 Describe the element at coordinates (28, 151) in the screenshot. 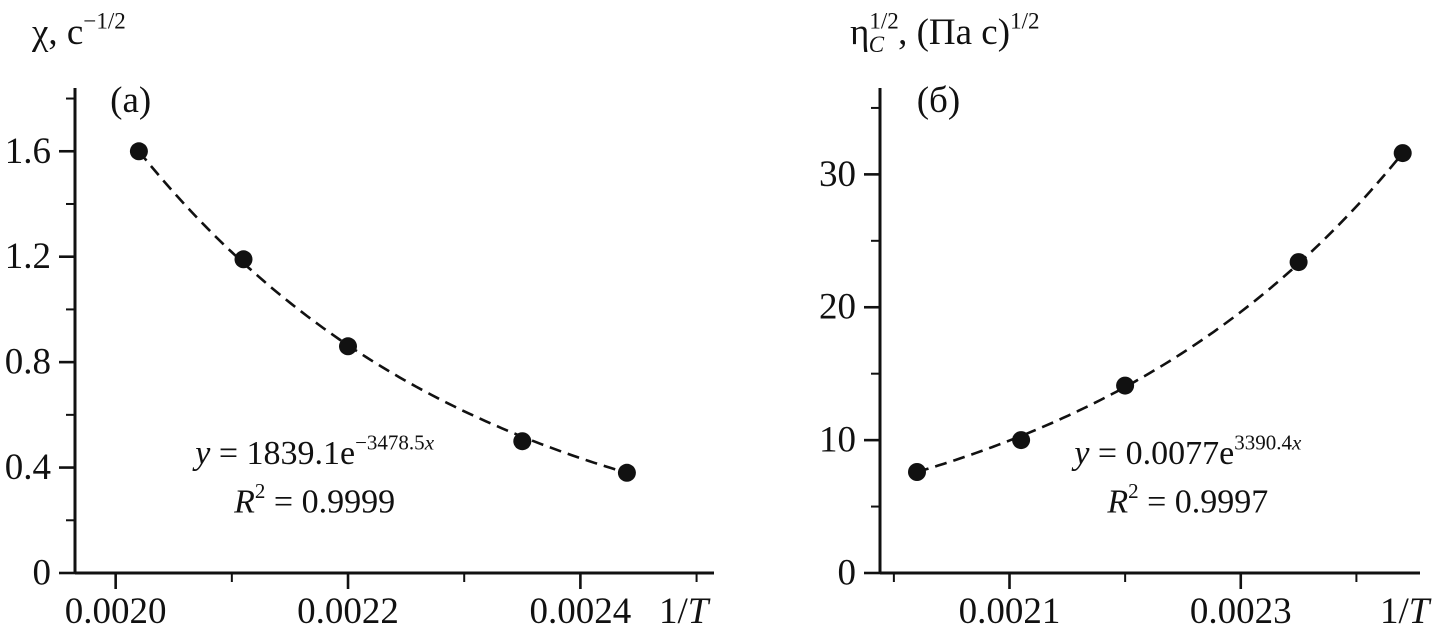

I see `y-tick-label: 1.6` at that location.